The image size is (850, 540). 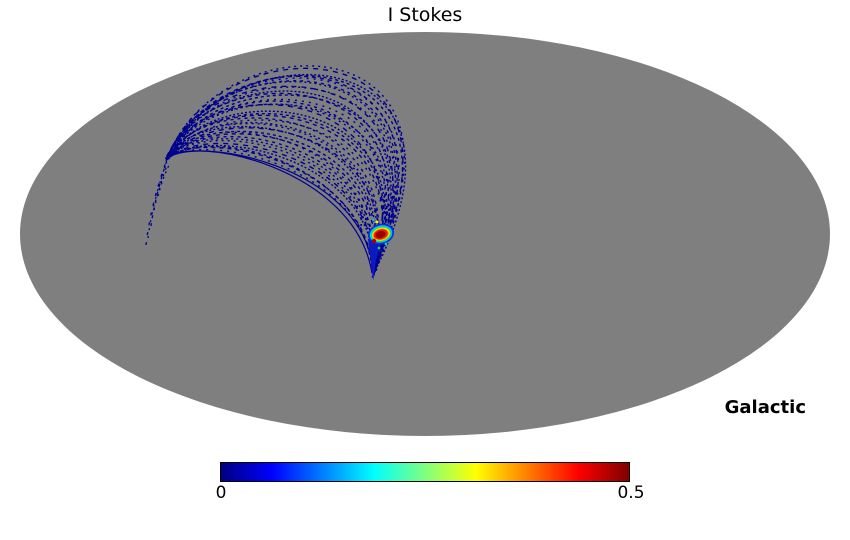 I want to click on colorbar, so click(x=425, y=472).